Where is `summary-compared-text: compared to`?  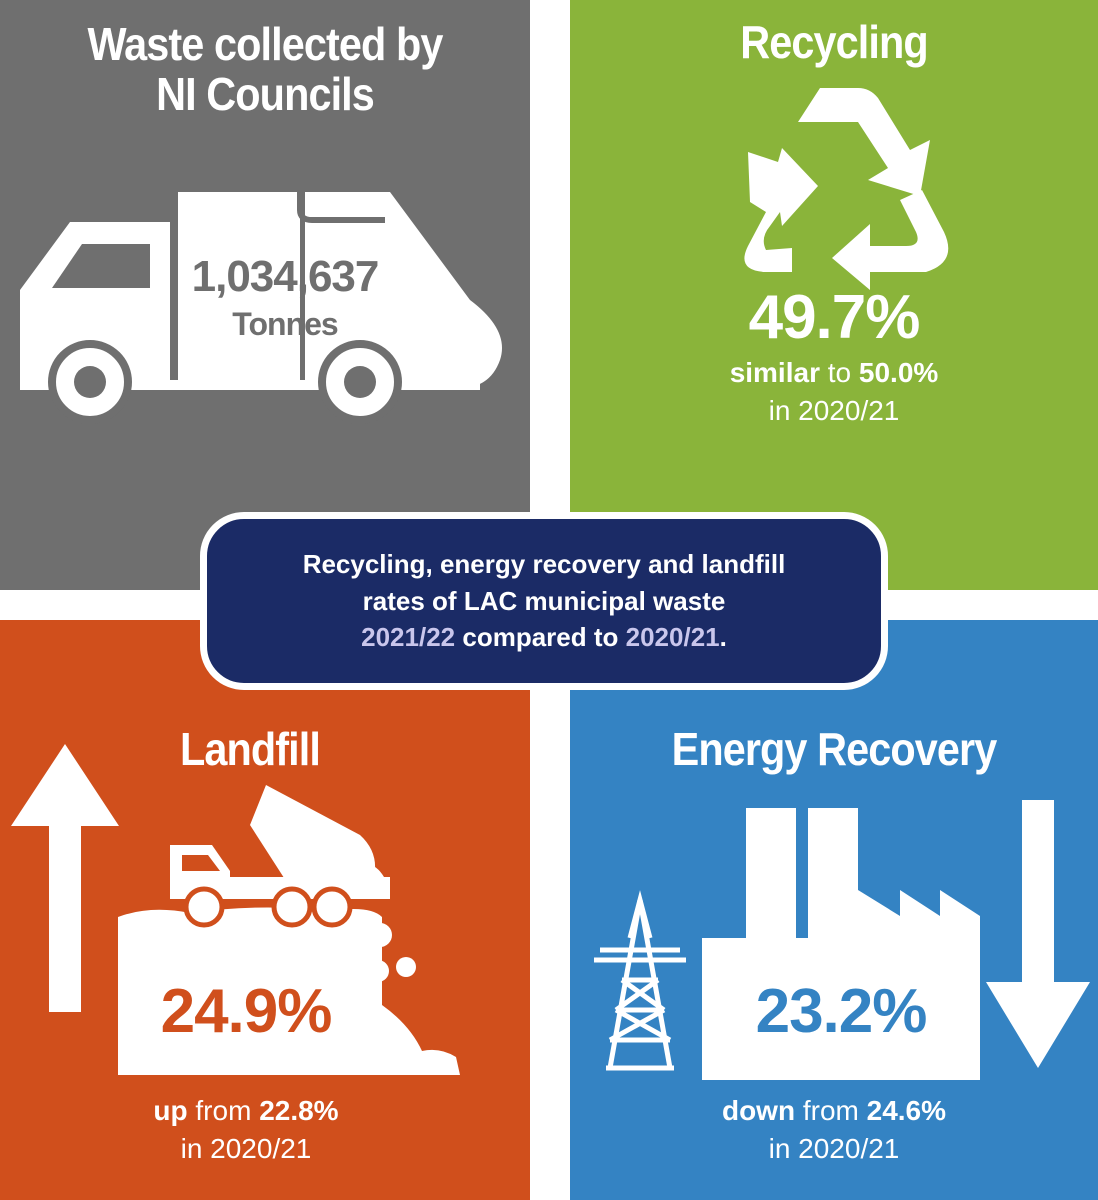
summary-compared-text: compared to is located at coordinates (540, 637).